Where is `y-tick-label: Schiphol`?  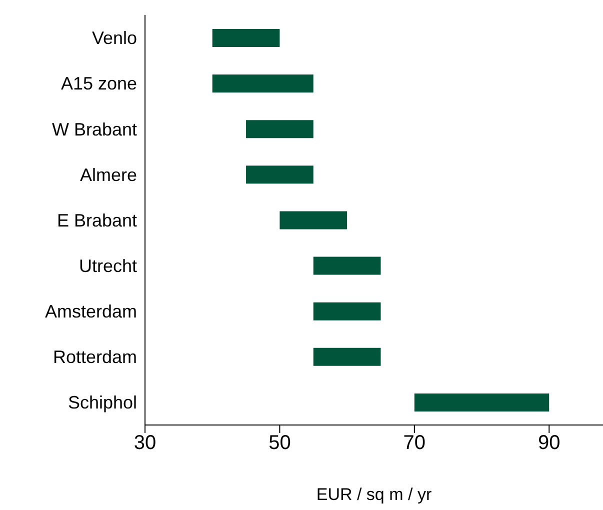
y-tick-label: Schiphol is located at coordinates (102, 402).